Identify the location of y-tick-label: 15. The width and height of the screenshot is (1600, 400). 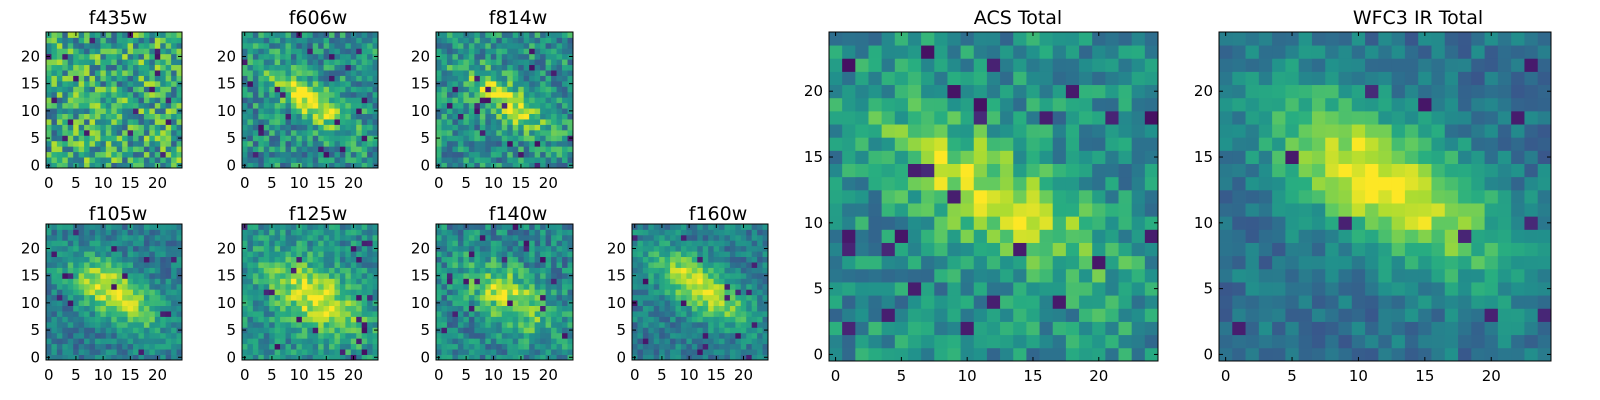
(30, 84).